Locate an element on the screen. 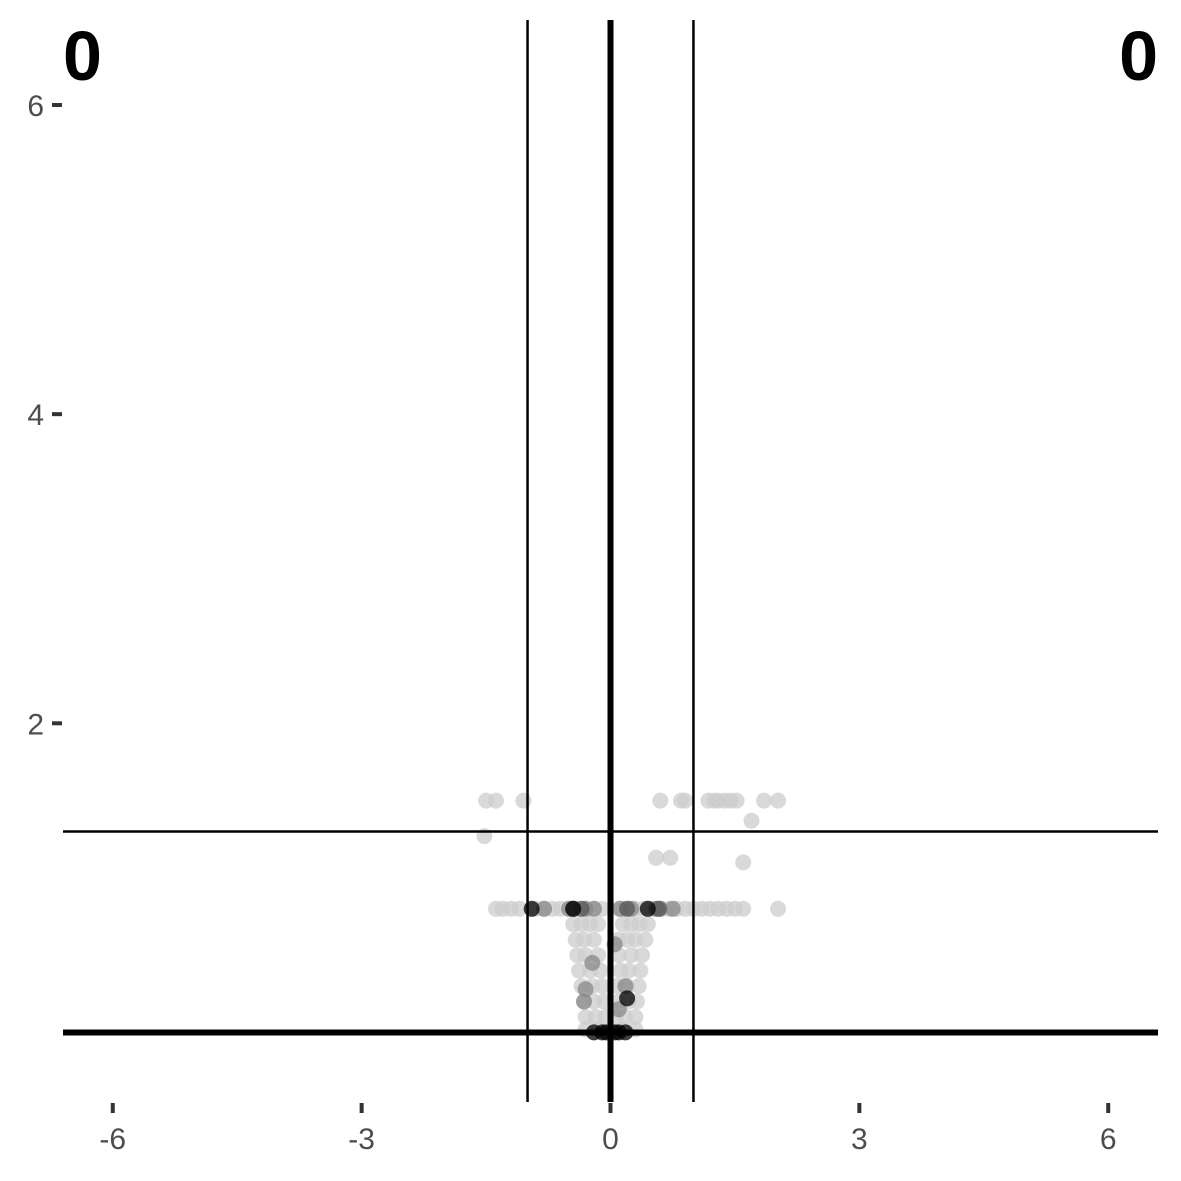 The height and width of the screenshot is (1181, 1181). count-top-left: 0 is located at coordinates (82, 56).